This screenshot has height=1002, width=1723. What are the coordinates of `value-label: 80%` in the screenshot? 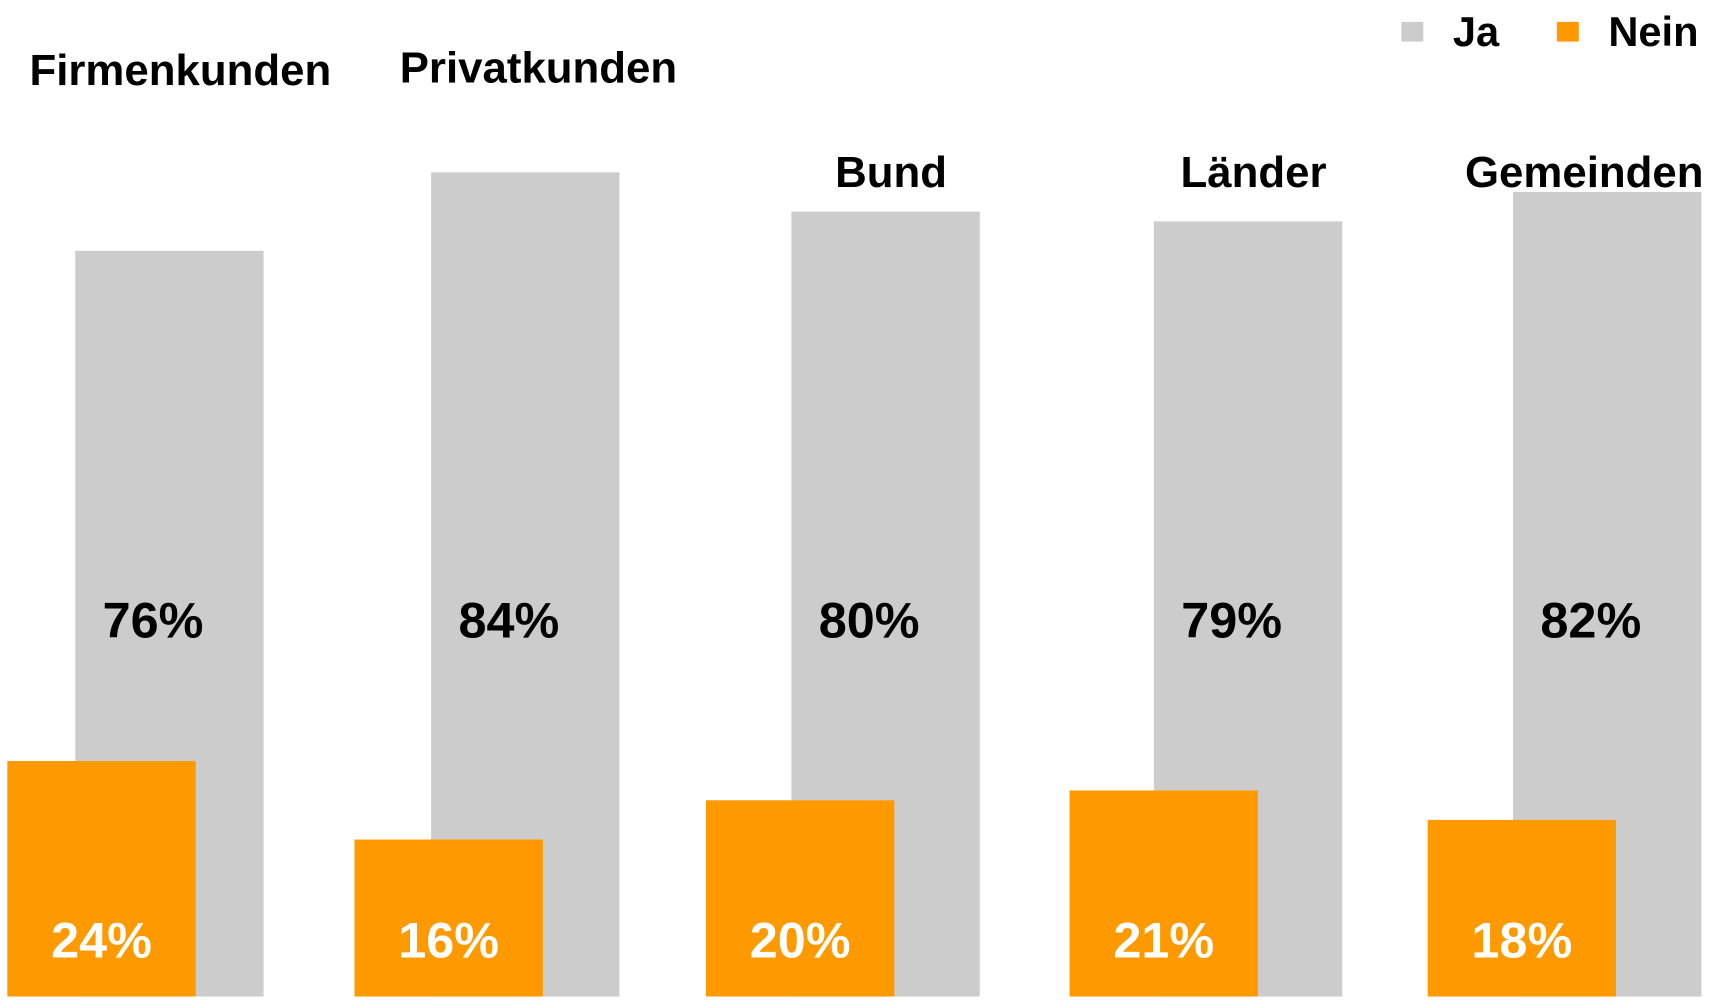 It's located at (869, 620).